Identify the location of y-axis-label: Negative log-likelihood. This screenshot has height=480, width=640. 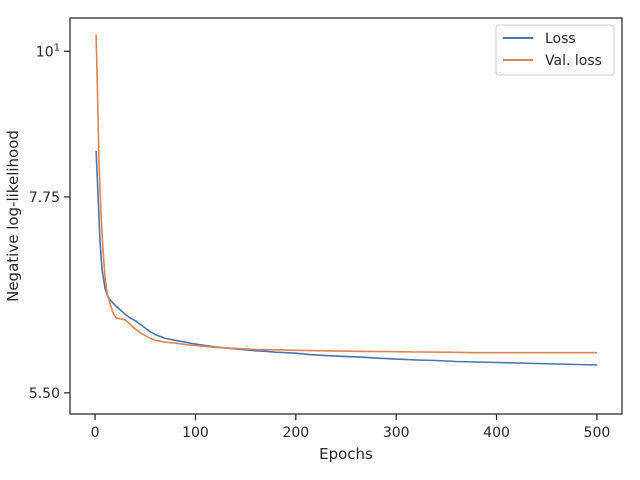
(13, 216).